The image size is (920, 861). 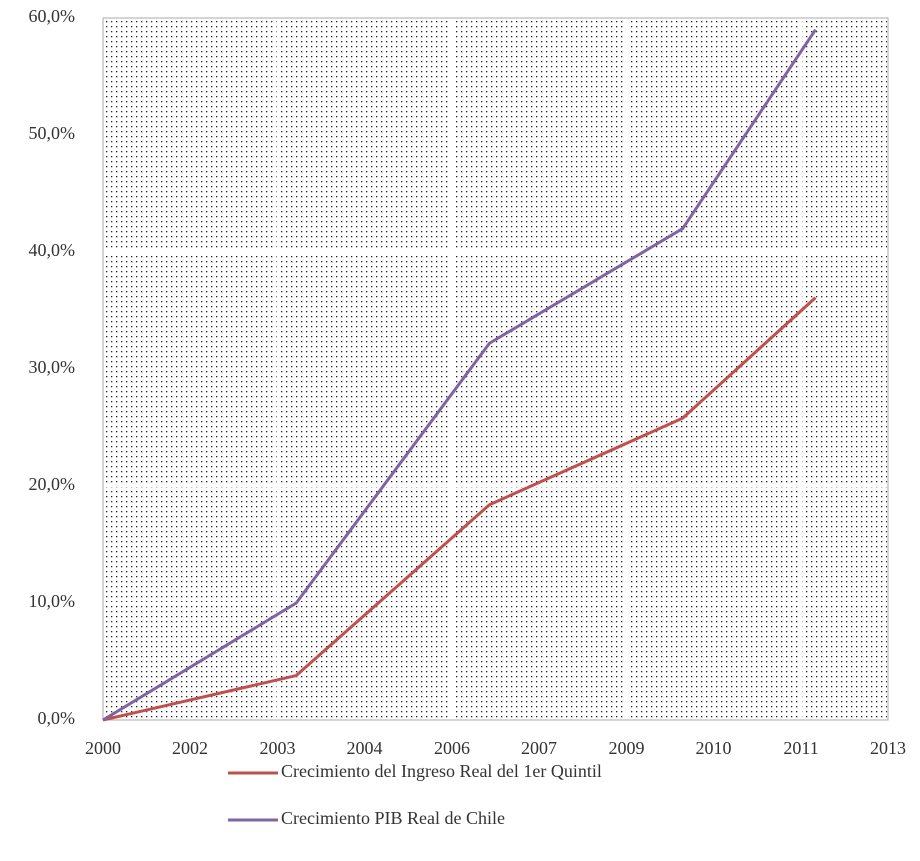 What do you see at coordinates (393, 818) in the screenshot?
I see `legend-label: Crecimiento PIB Real de Chile` at bounding box center [393, 818].